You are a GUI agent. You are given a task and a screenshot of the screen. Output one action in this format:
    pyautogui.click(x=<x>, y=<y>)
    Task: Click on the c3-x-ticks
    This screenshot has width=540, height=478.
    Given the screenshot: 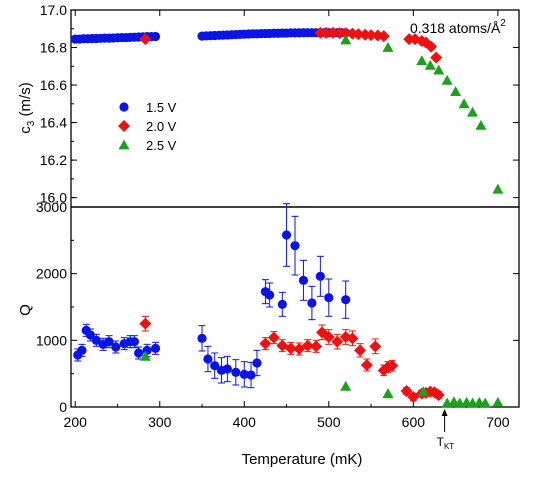 What is the action you would take?
    pyautogui.click(x=286, y=13)
    